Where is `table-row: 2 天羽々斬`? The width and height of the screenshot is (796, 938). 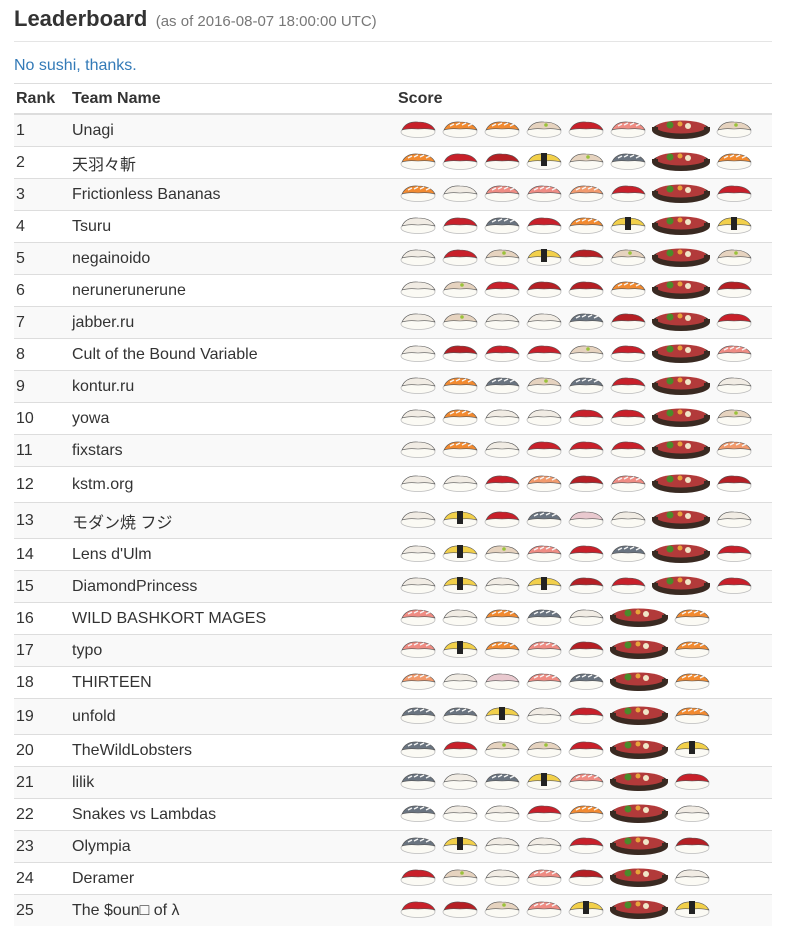 table-row: 2 天羽々斬 is located at coordinates (393, 162).